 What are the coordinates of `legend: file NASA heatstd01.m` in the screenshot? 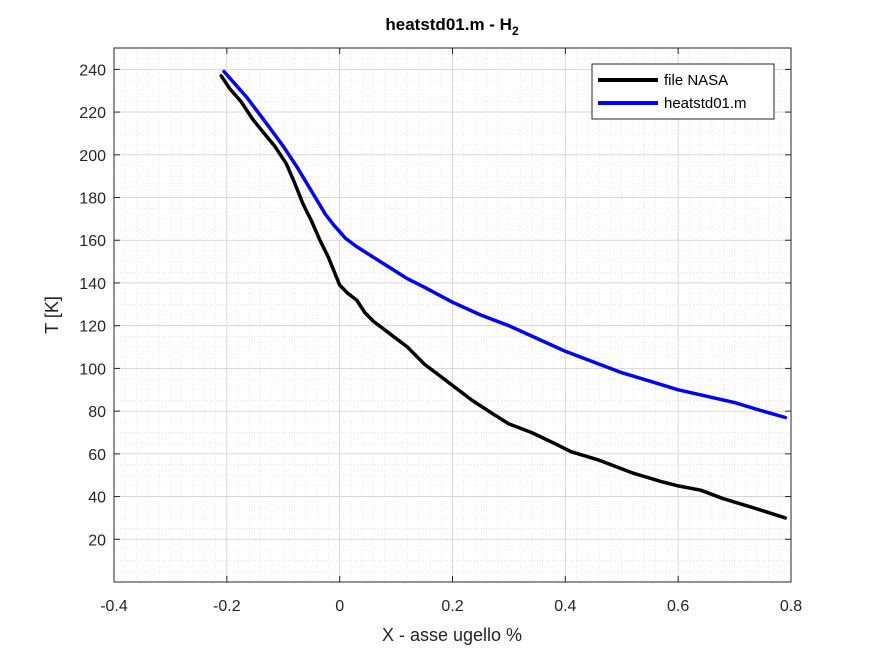 It's located at (683, 91).